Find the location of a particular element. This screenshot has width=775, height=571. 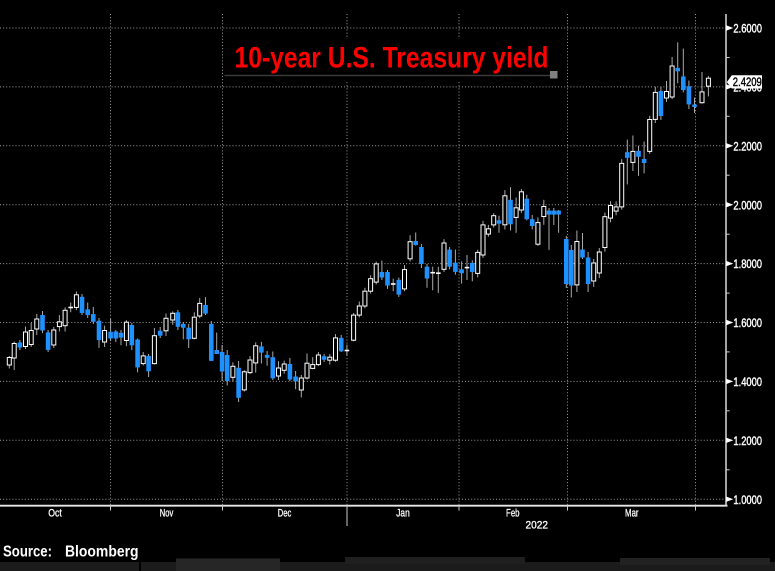

svg-text: Mar is located at coordinates (632, 514).